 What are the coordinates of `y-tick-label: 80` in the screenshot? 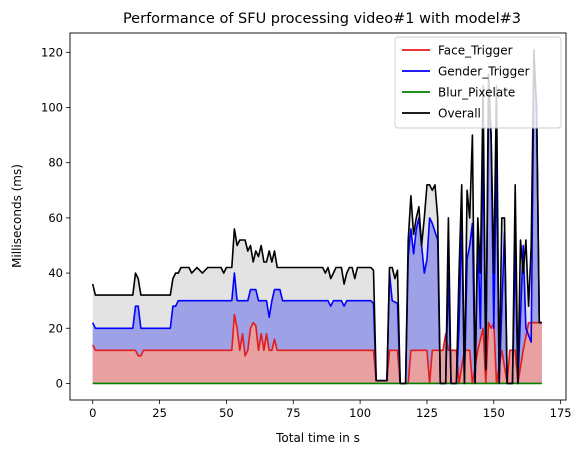 It's located at (55, 163).